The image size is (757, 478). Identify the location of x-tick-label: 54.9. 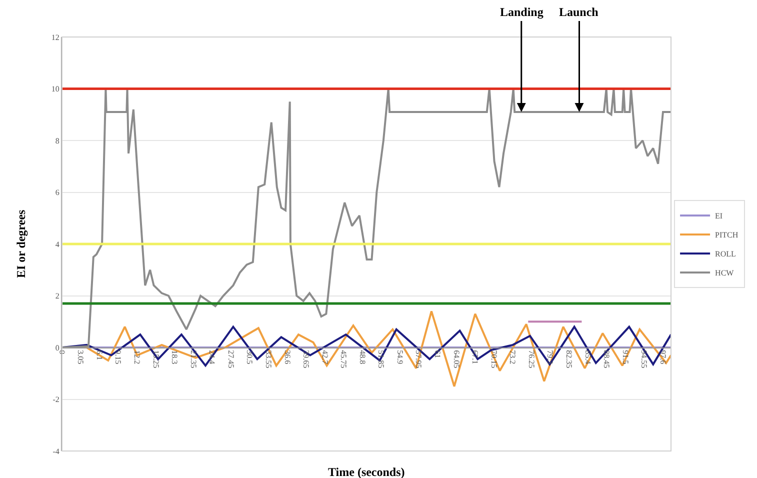
(399, 357).